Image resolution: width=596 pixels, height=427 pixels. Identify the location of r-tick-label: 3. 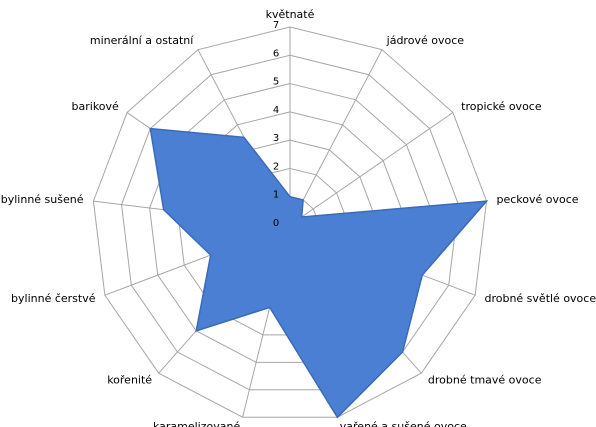
(276, 138).